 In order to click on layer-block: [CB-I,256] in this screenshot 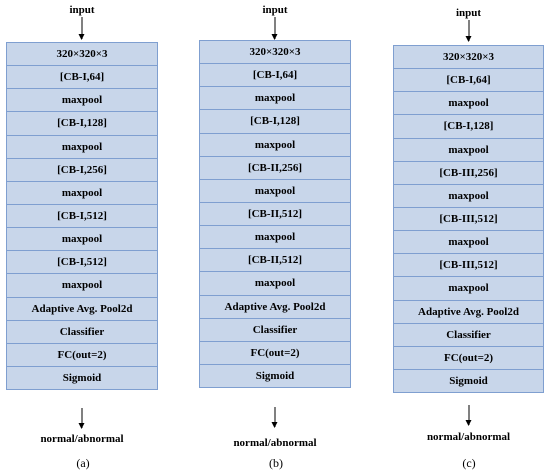, I will do `click(82, 169)`.